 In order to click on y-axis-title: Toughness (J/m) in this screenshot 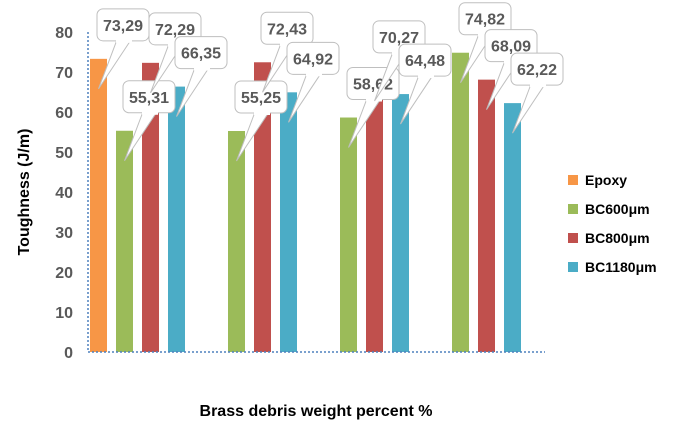, I will do `click(24, 192)`.